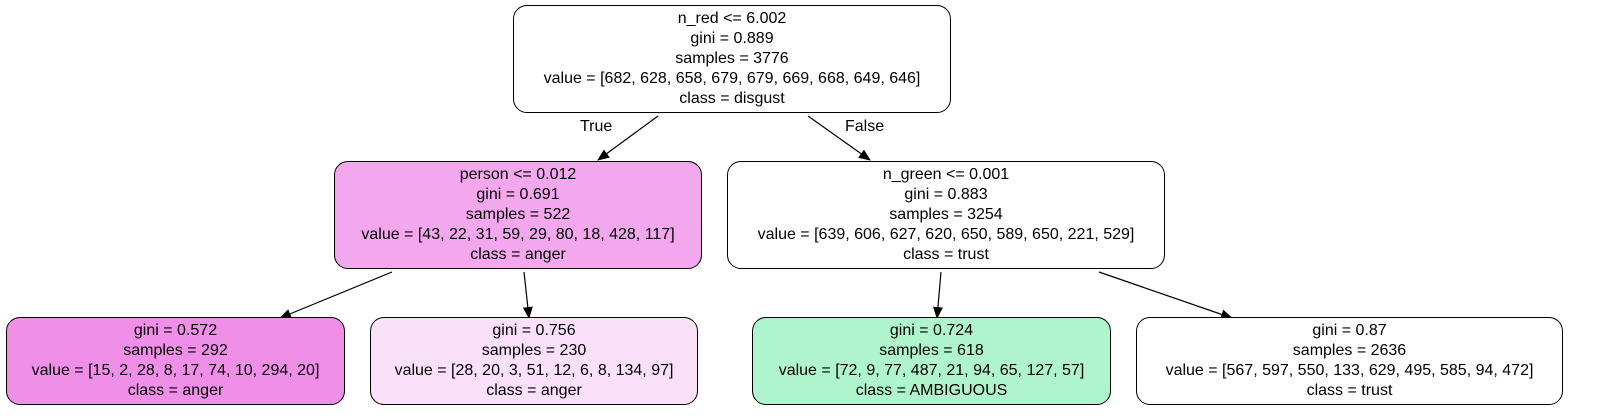  Describe the element at coordinates (931, 350) in the screenshot. I see `node-samples: samples = 618` at that location.